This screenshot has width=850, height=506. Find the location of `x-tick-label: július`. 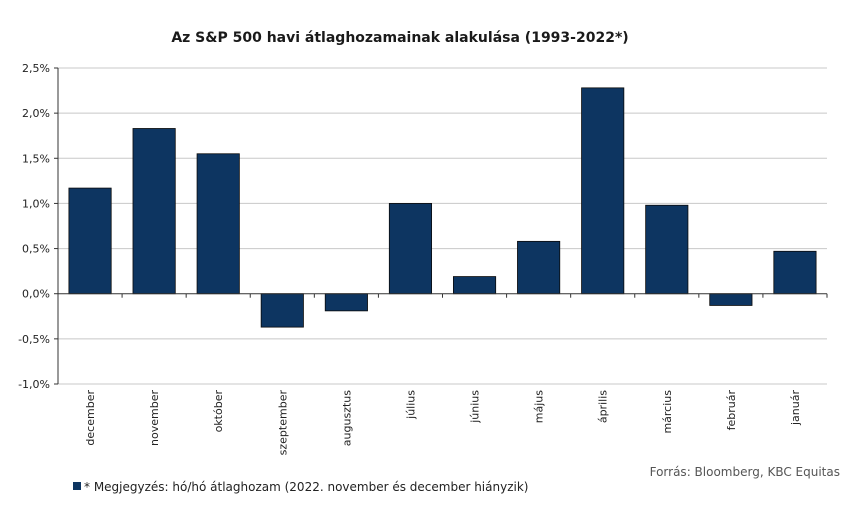

x-tick-label: július is located at coordinates (410, 405).